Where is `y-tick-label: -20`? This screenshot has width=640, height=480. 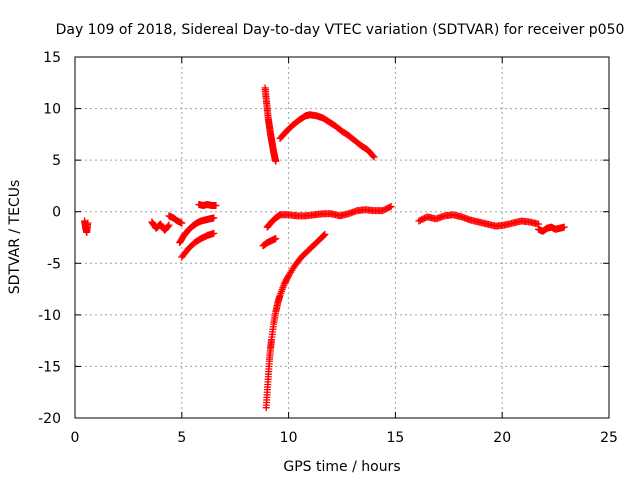 y-tick-label: -20 is located at coordinates (49, 419).